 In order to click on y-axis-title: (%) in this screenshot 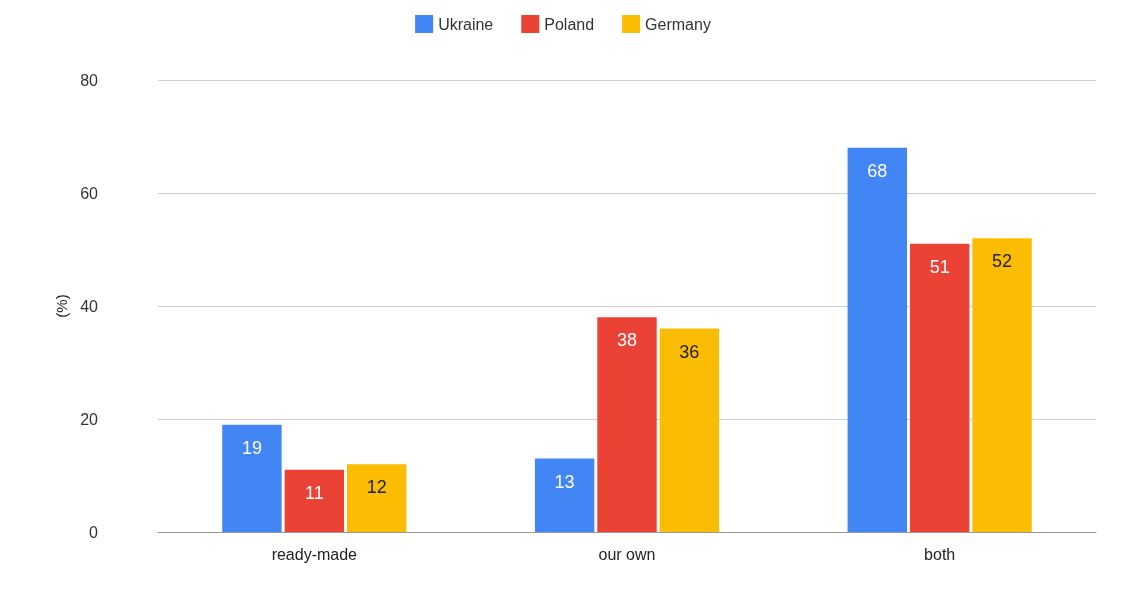, I will do `click(62, 306)`.